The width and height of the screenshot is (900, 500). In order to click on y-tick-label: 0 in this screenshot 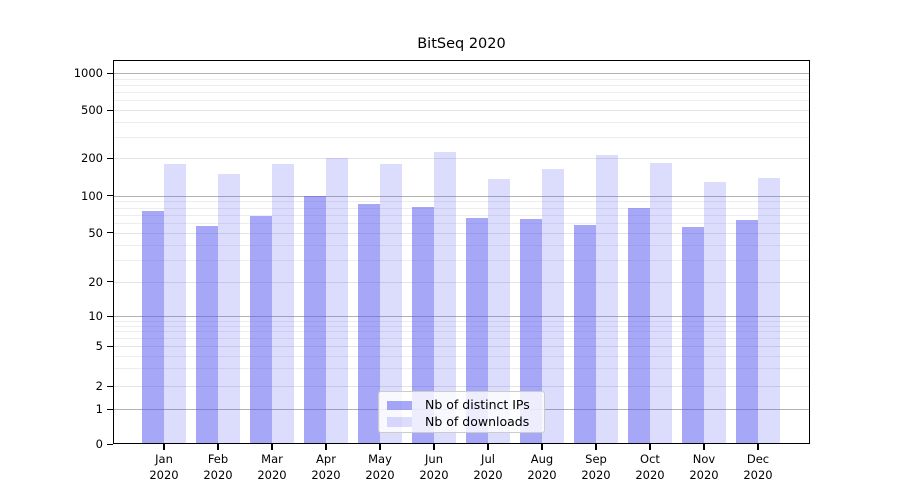, I will do `click(99, 444)`.